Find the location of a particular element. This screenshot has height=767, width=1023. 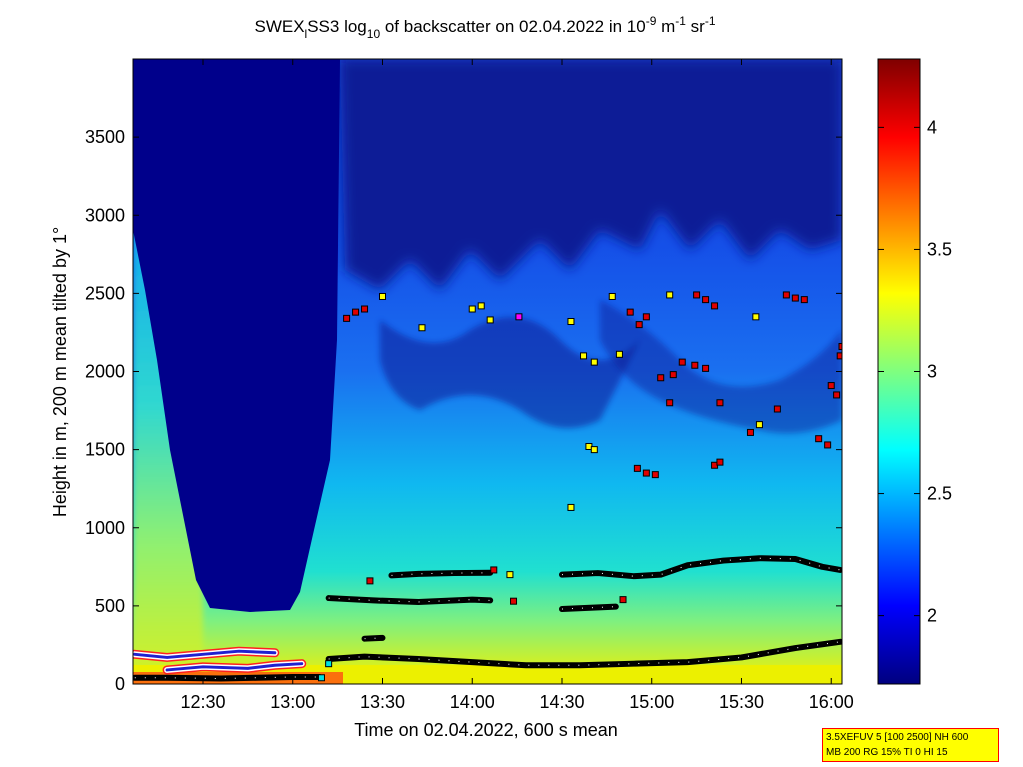

x-tick-label: 12:30 is located at coordinates (202, 702).